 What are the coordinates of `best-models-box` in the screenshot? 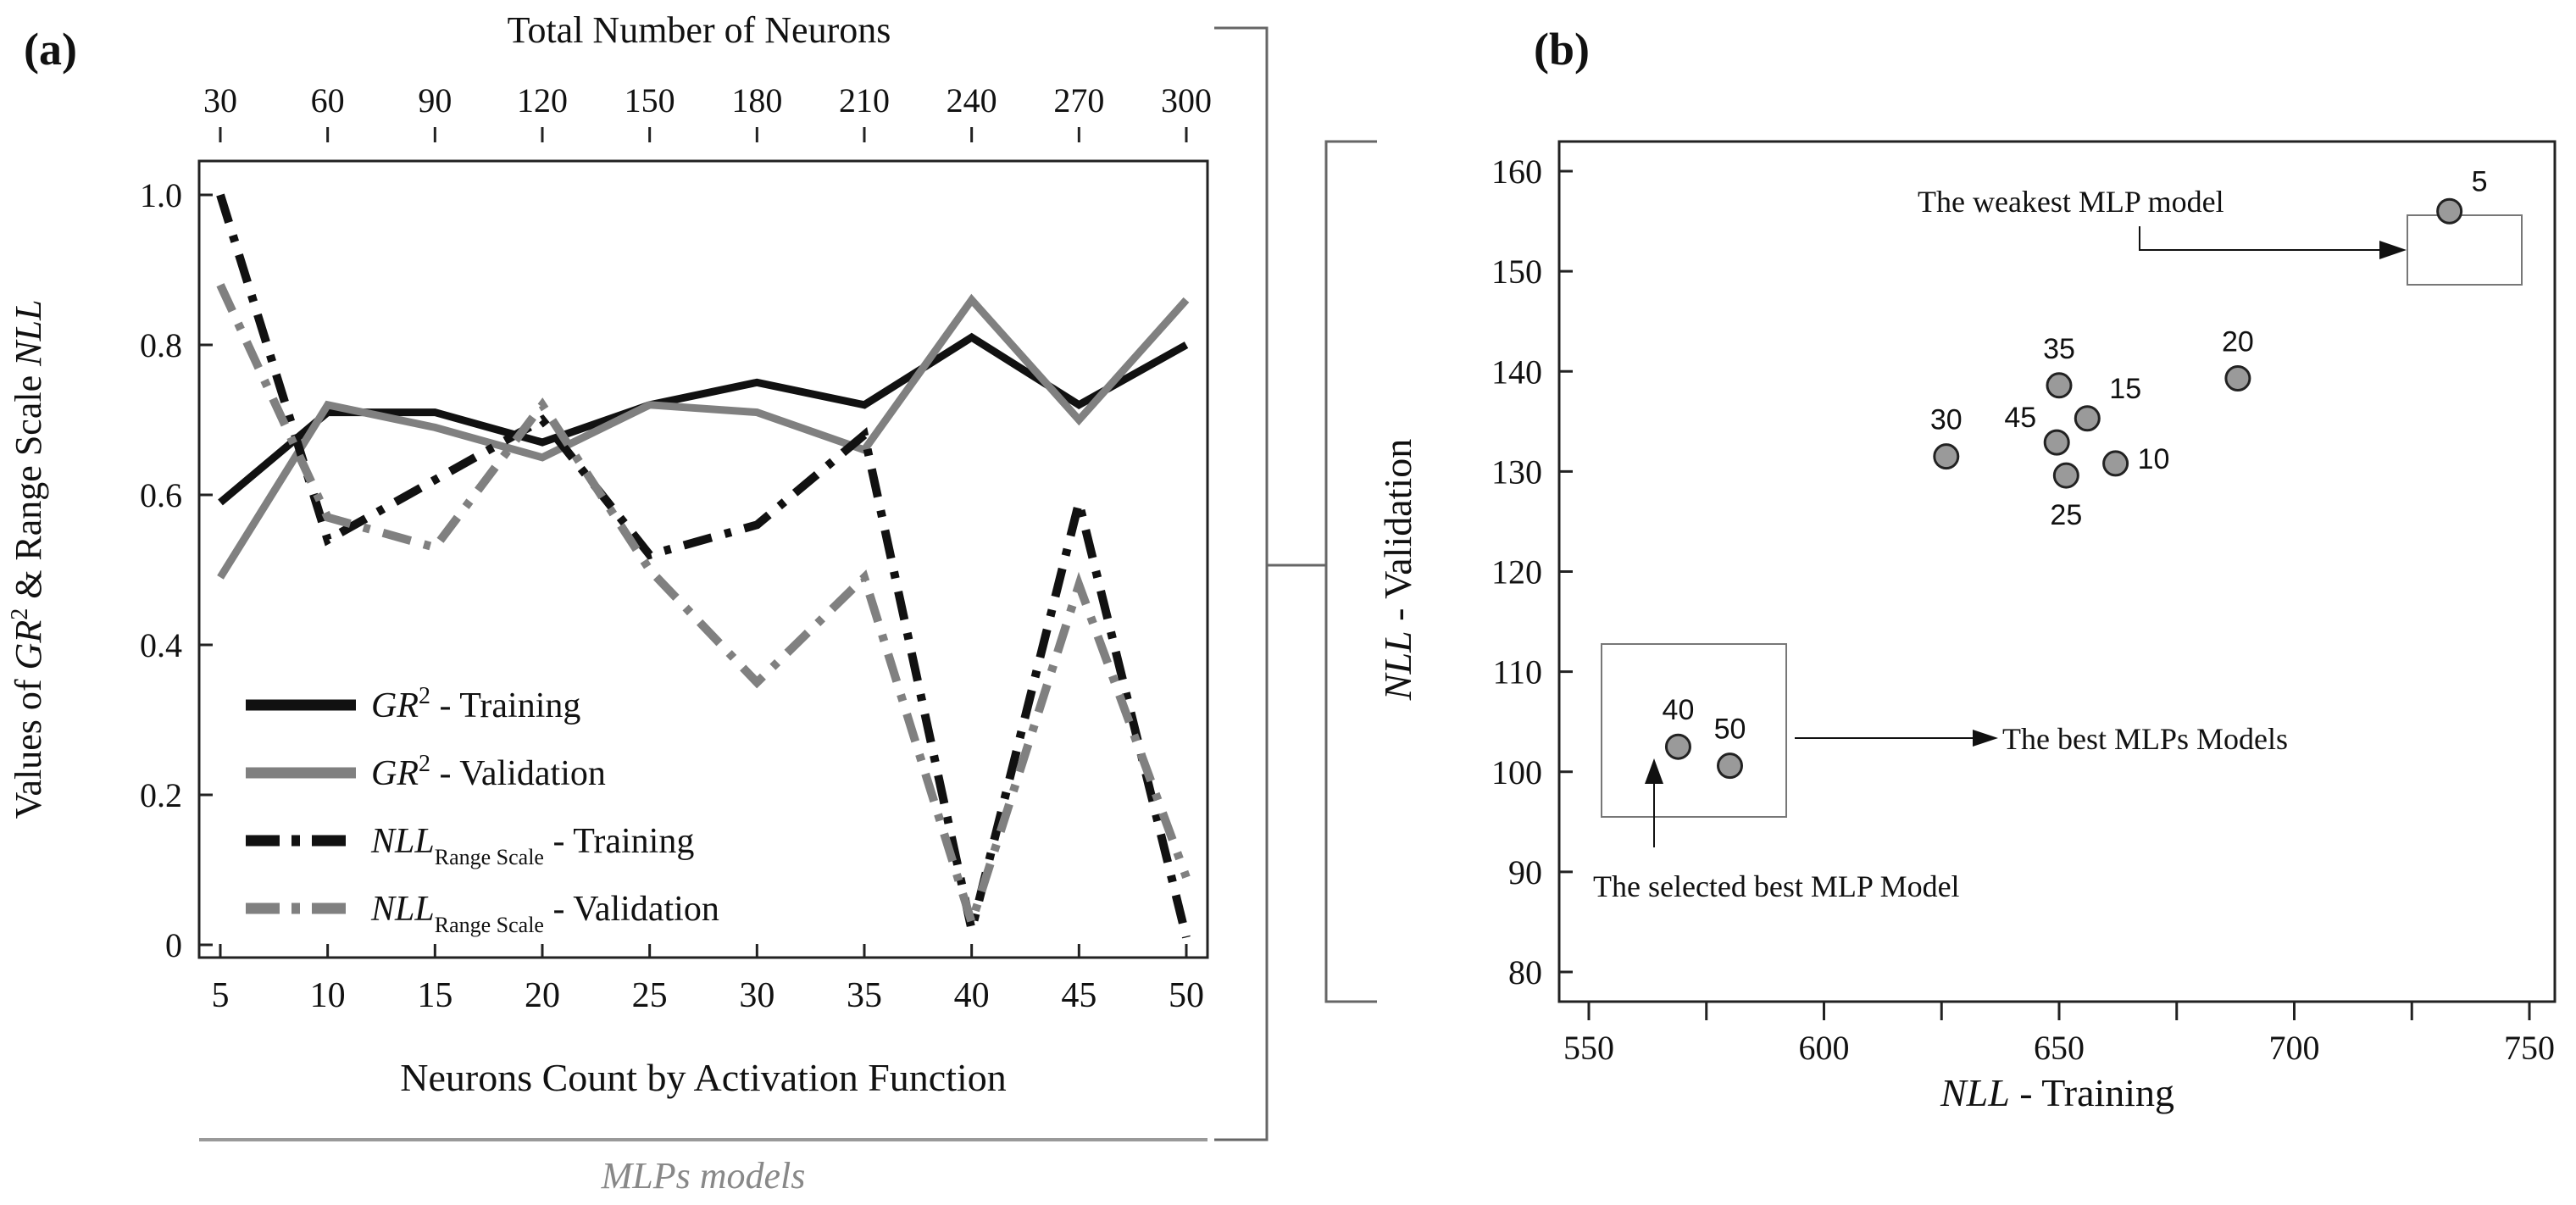 It's located at (1694, 731).